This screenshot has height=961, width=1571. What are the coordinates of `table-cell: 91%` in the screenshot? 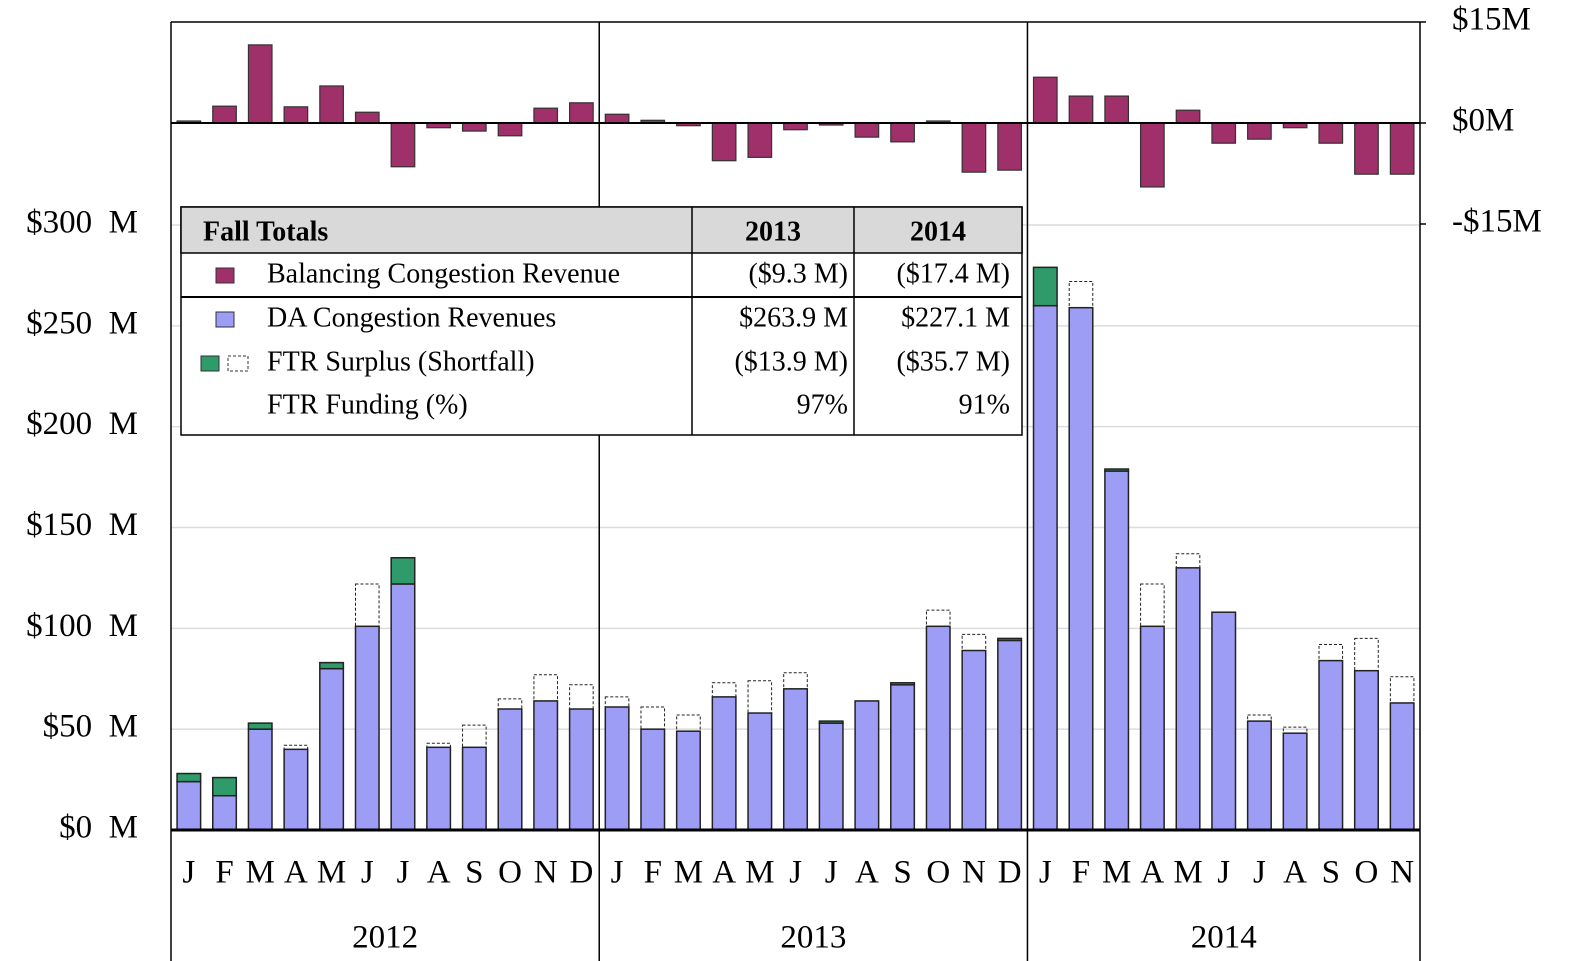 It's located at (984, 404).